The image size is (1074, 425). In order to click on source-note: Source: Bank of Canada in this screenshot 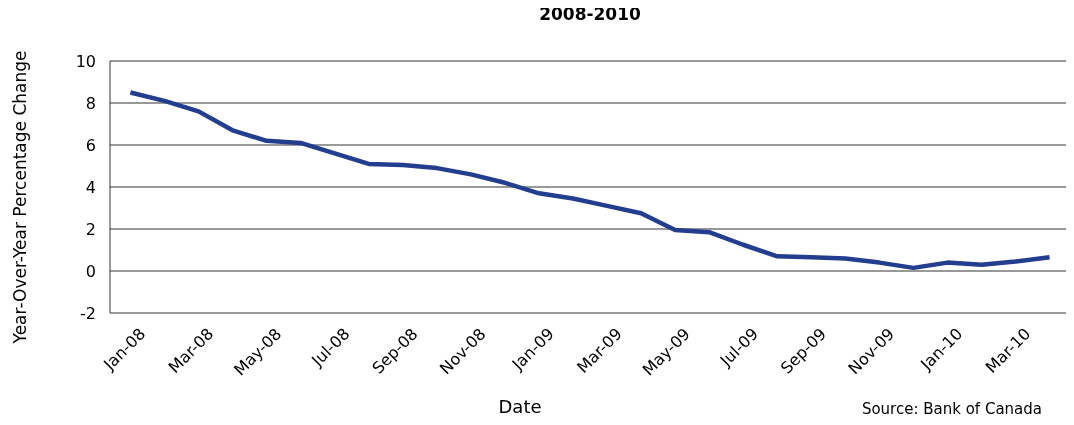, I will do `click(951, 409)`.